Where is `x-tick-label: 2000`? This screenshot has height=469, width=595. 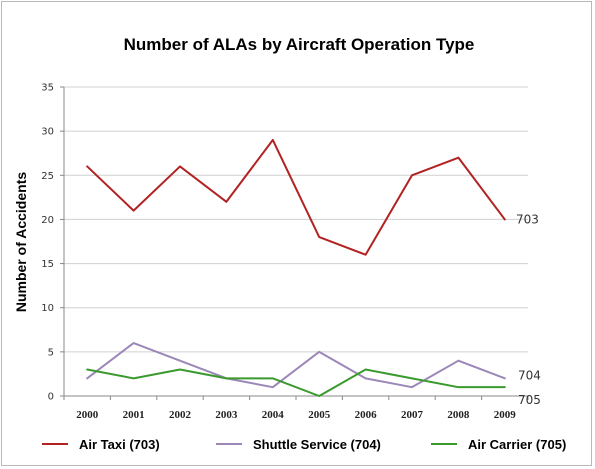
x-tick-label: 2000 is located at coordinates (87, 415).